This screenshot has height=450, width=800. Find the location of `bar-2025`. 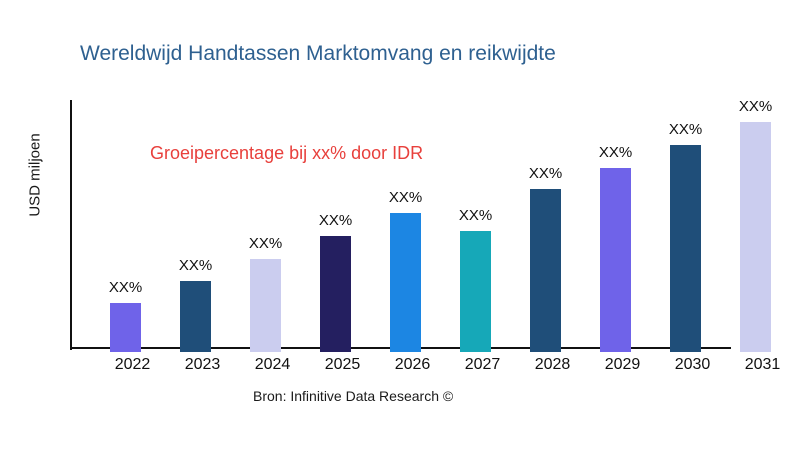

bar-2025 is located at coordinates (335, 294).